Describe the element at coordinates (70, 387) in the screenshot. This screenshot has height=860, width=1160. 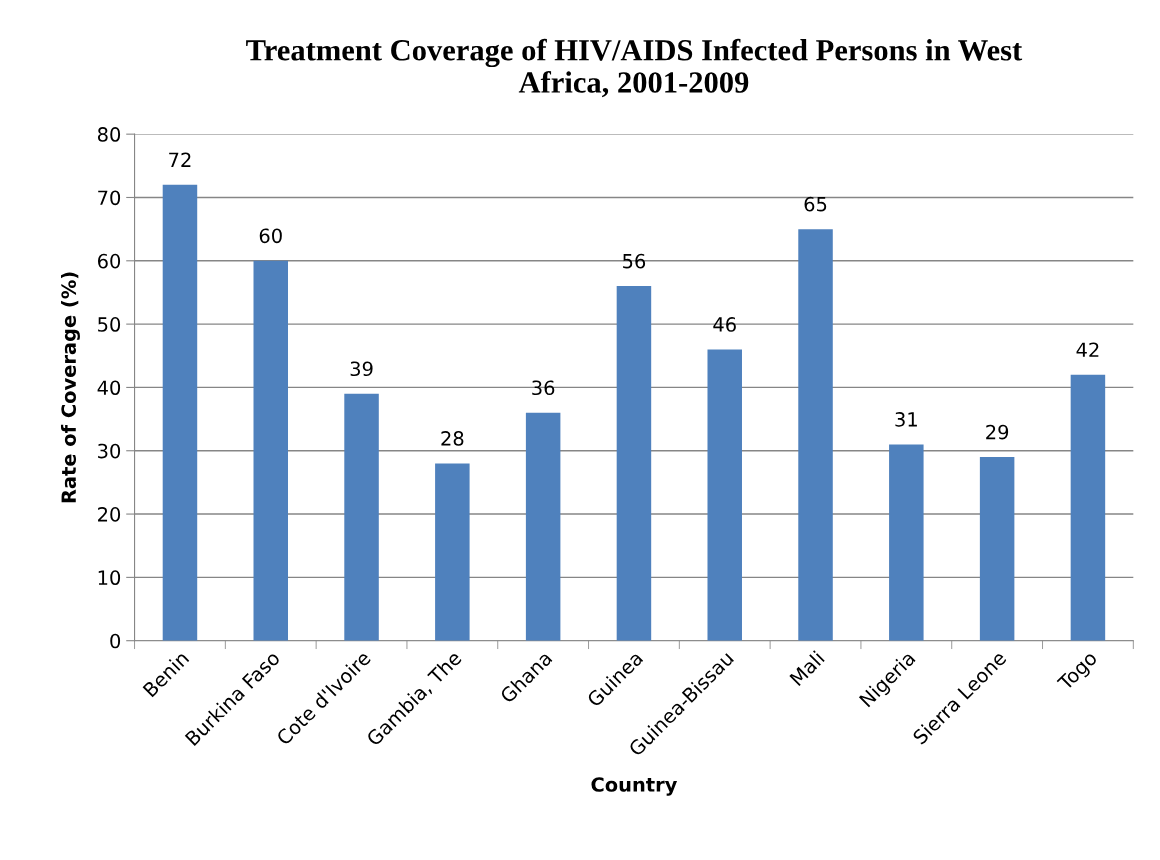
I see `y-axis-title: Rate of Coverage (%)` at that location.